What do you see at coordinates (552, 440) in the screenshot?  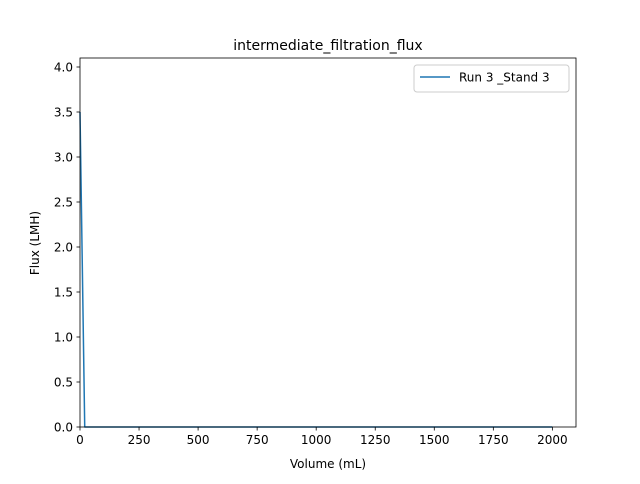 I see `x-tick-label: 2000` at bounding box center [552, 440].